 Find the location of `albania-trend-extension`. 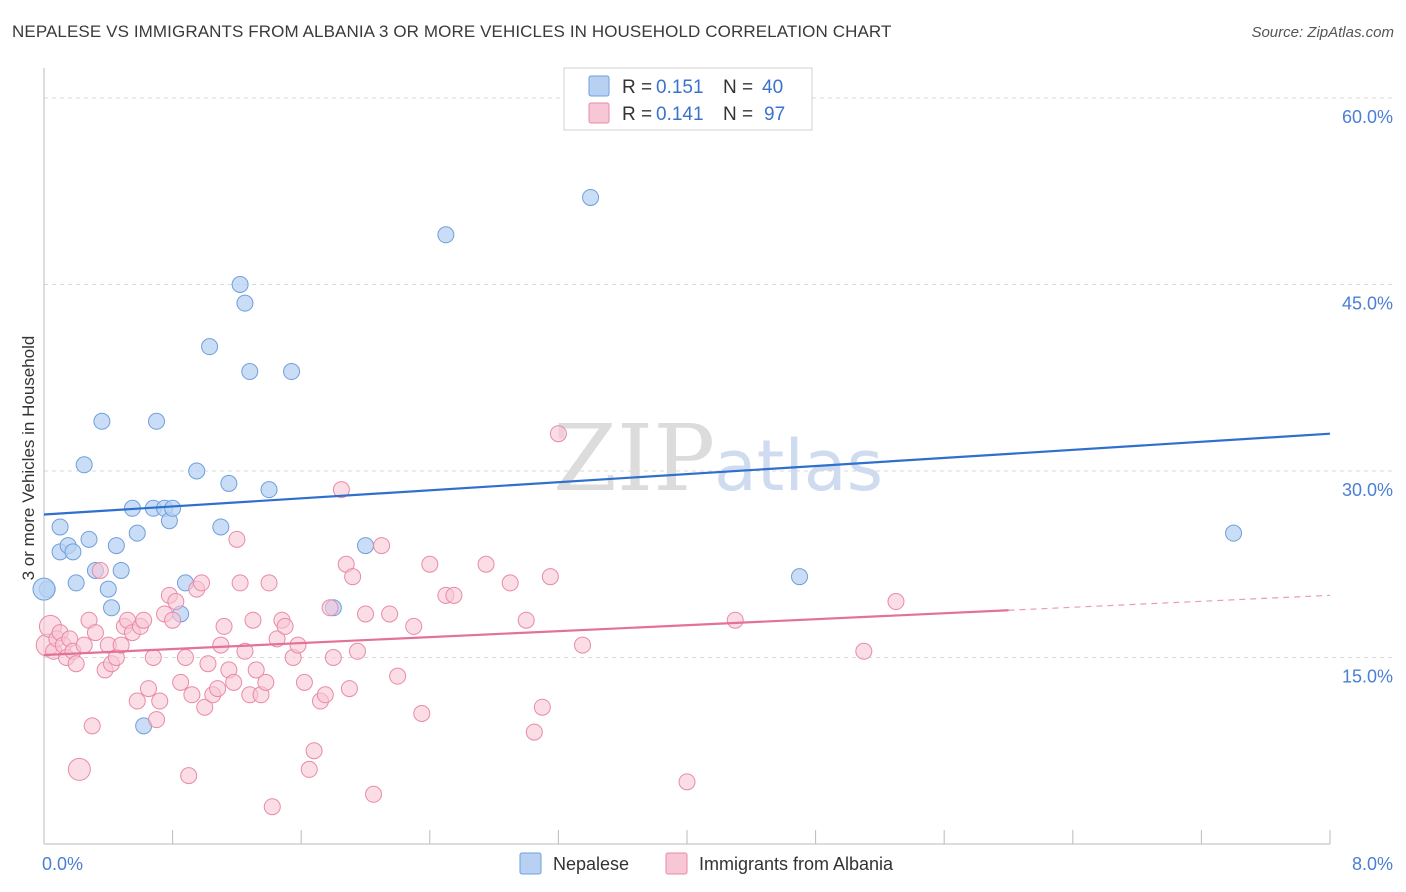

albania-trend-extension is located at coordinates (1169, 602).